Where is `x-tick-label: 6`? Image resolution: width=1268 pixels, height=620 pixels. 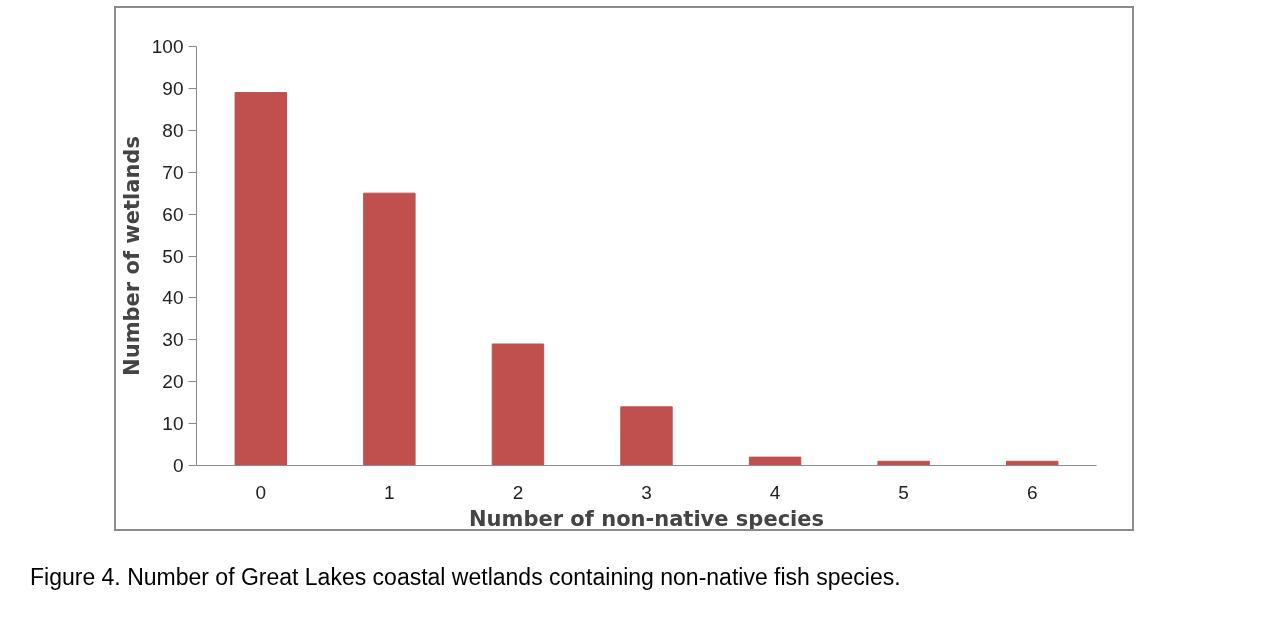
x-tick-label: 6 is located at coordinates (1032, 492).